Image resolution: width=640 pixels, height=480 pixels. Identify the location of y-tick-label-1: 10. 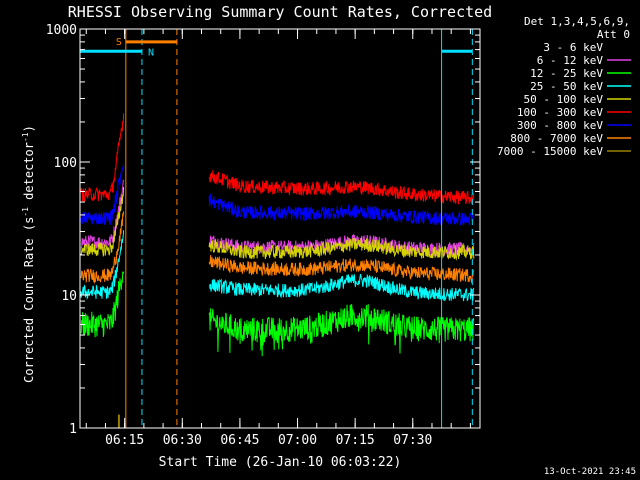
(69, 296).